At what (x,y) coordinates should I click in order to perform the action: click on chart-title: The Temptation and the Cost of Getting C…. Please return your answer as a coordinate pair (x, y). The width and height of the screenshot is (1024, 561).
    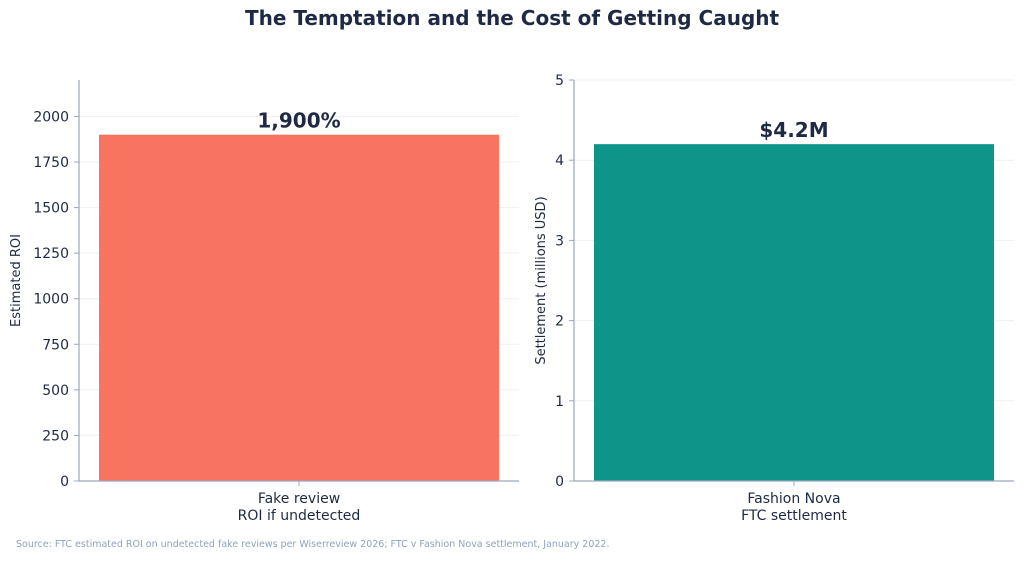
    Looking at the image, I should click on (512, 18).